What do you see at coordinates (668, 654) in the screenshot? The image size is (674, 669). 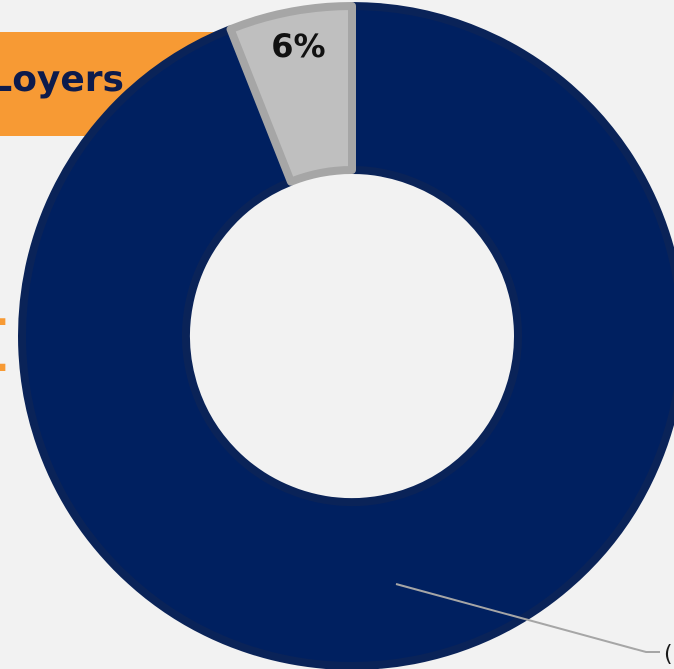 I see `callout-label: (` at bounding box center [668, 654].